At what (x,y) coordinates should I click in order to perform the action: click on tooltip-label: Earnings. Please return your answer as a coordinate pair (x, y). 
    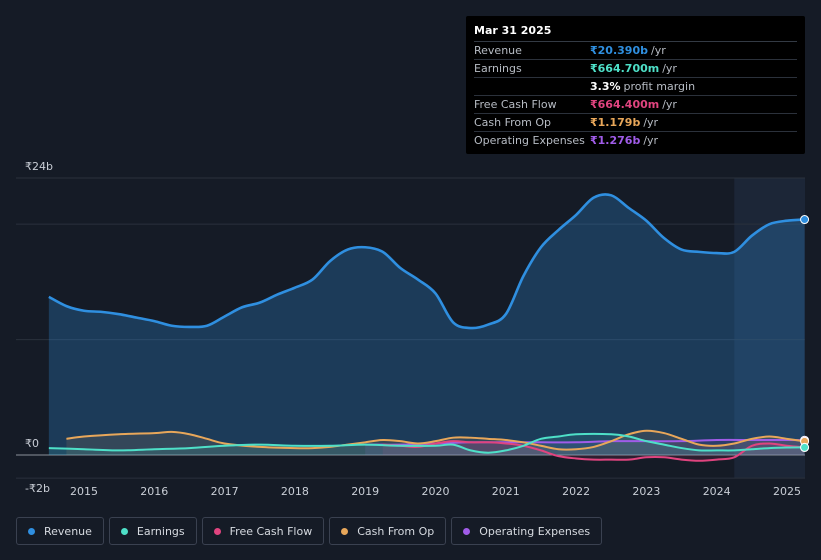
    Looking at the image, I should click on (498, 68).